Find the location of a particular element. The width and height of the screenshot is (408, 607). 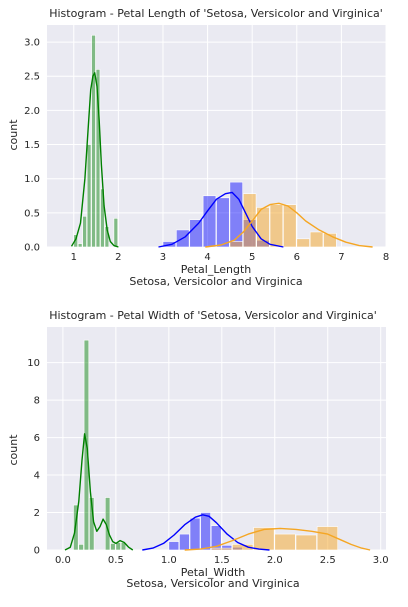

y-tick-label: 3.0 is located at coordinates (32, 43).